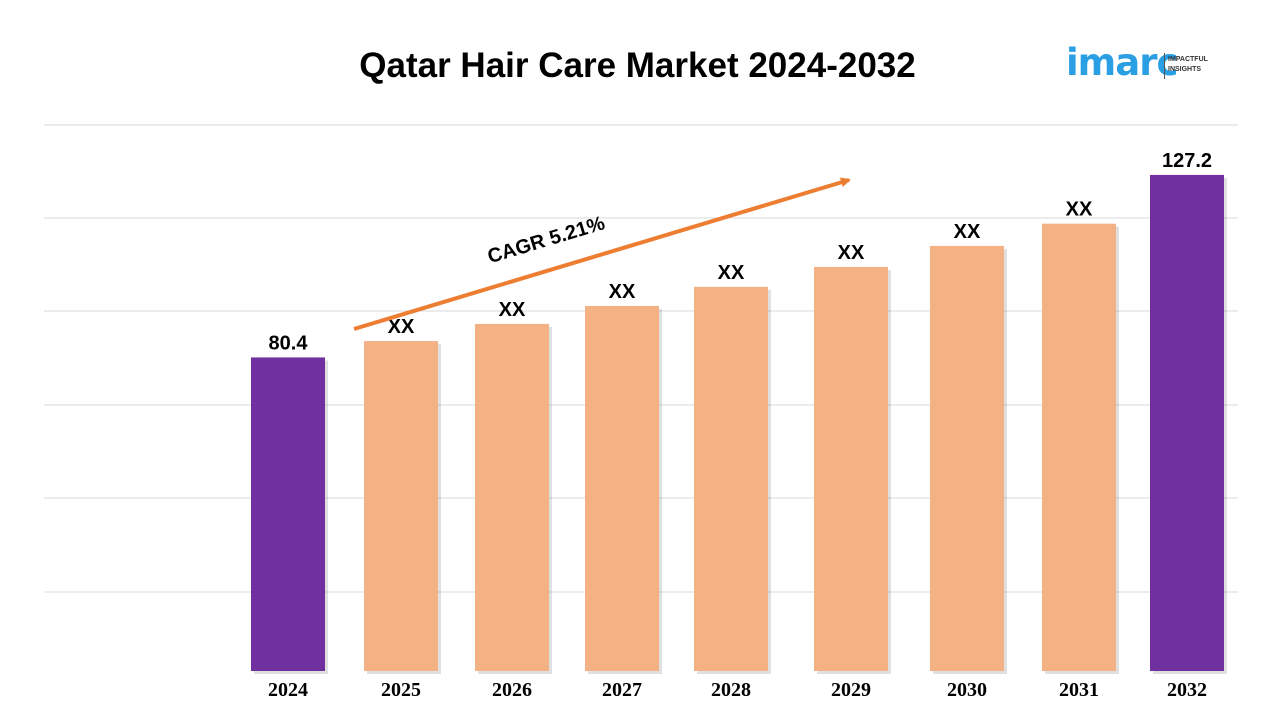 The image size is (1280, 720). Describe the element at coordinates (288, 690) in the screenshot. I see `x-tick-label: 2024` at that location.